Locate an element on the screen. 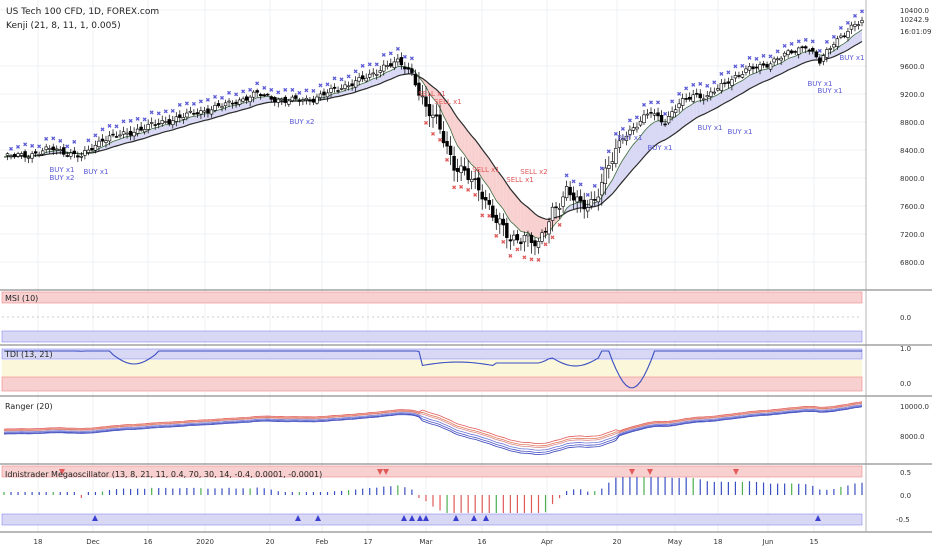  kenji-study-label: Kenji (21, 8, 11, 1, 0.005) is located at coordinates (63, 26).